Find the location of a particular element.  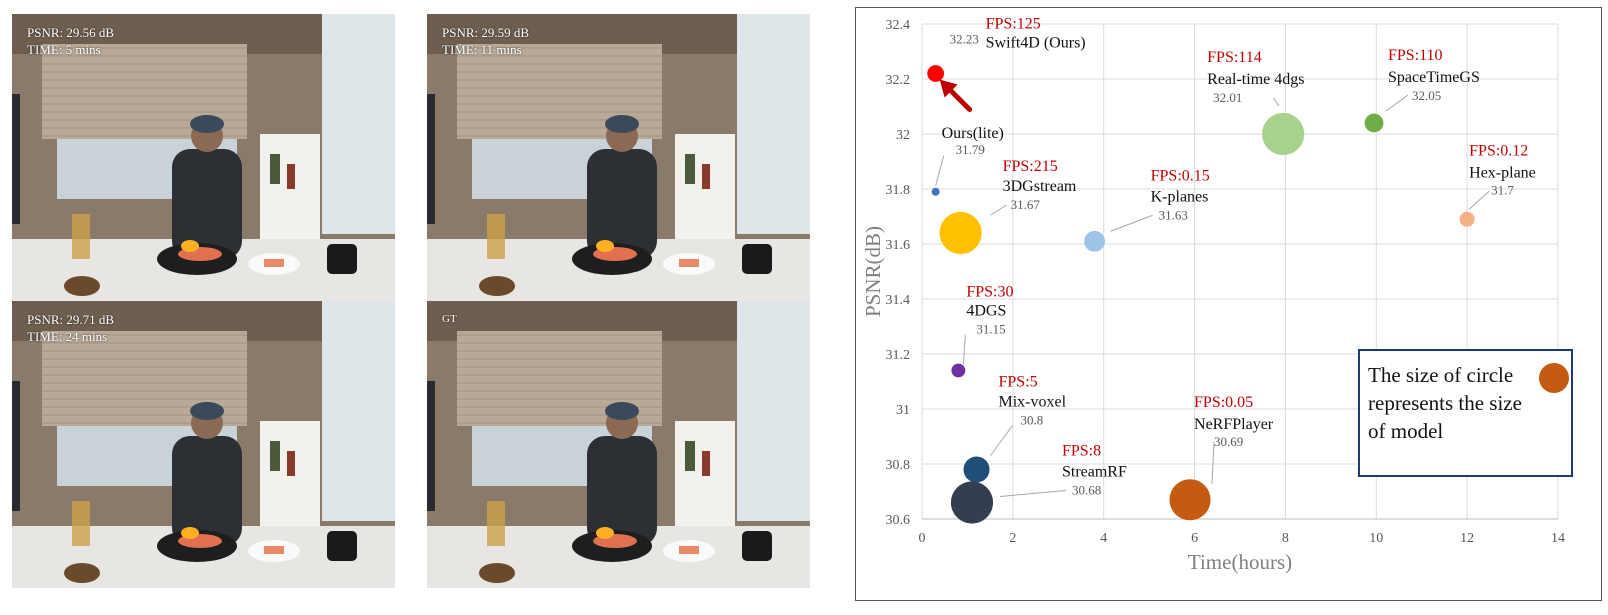

fps-label: FPS:0.05 is located at coordinates (1223, 402).